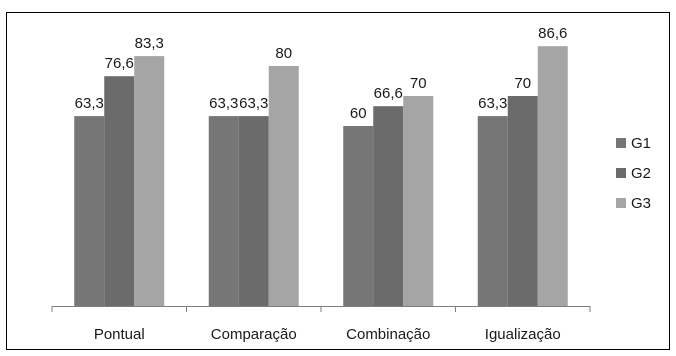 The image size is (676, 356). I want to click on value-label-g3-3: 70, so click(418, 83).